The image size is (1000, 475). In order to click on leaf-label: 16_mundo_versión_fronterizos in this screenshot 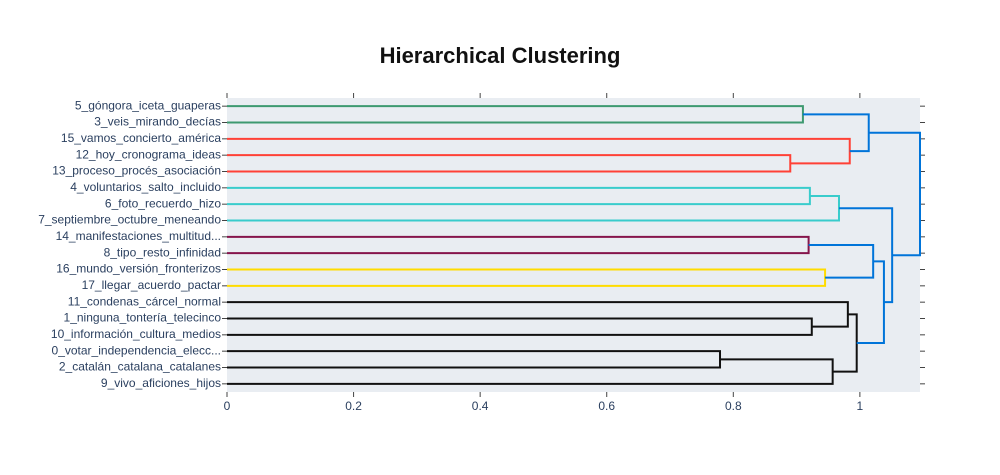, I will do `click(138, 269)`.